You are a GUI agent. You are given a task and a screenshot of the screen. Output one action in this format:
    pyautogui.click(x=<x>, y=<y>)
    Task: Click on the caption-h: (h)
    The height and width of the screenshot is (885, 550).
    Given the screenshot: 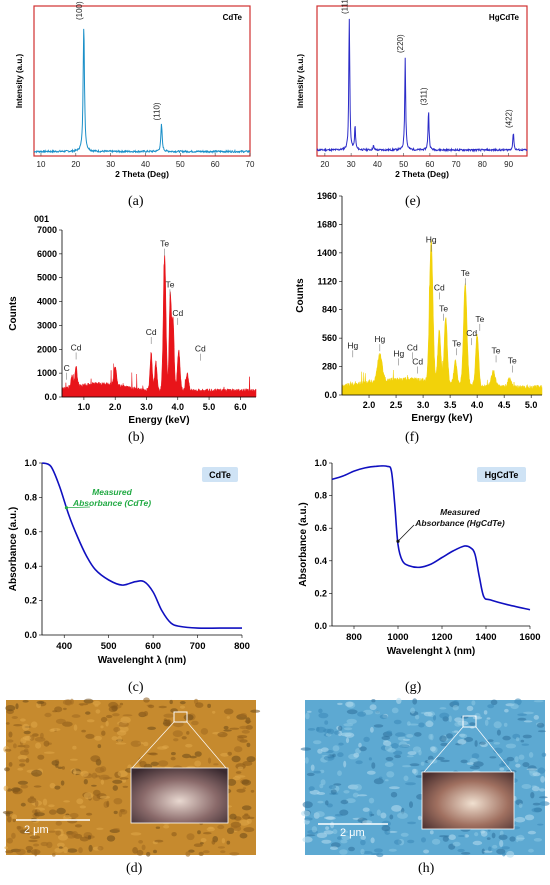 What is the action you would take?
    pyautogui.click(x=426, y=868)
    